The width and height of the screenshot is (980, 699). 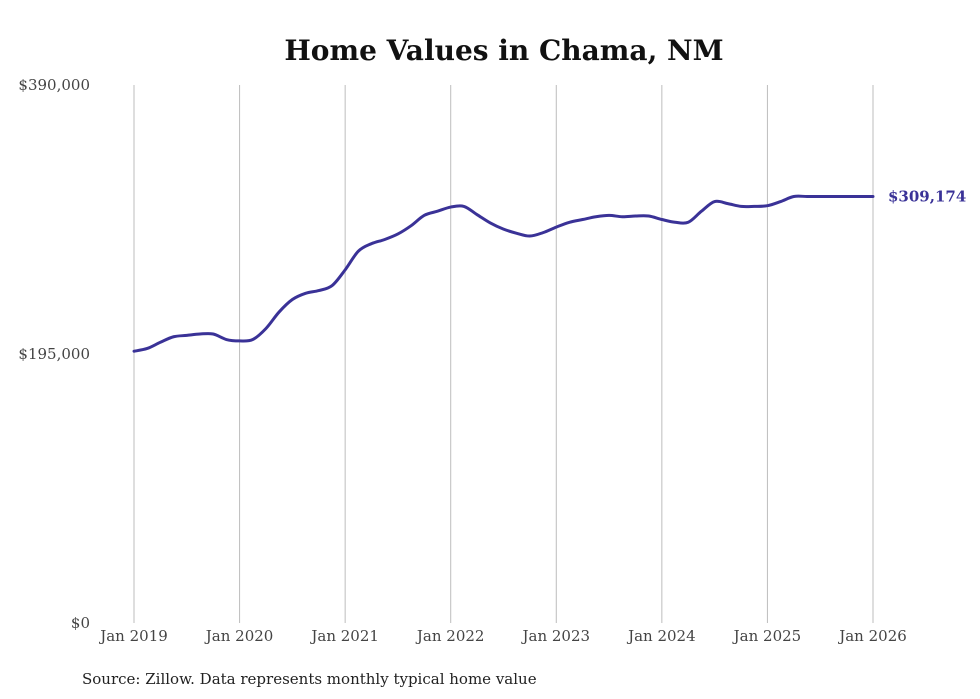 I want to click on x-tick-label-2021: Jan 2021, so click(x=344, y=636).